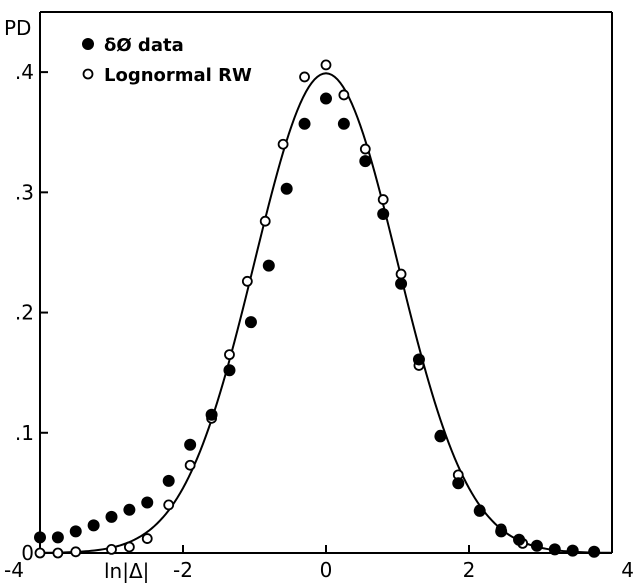 Image resolution: width=636 pixels, height=583 pixels. I want to click on legend: δØ data Lognormal RW, so click(167, 60).